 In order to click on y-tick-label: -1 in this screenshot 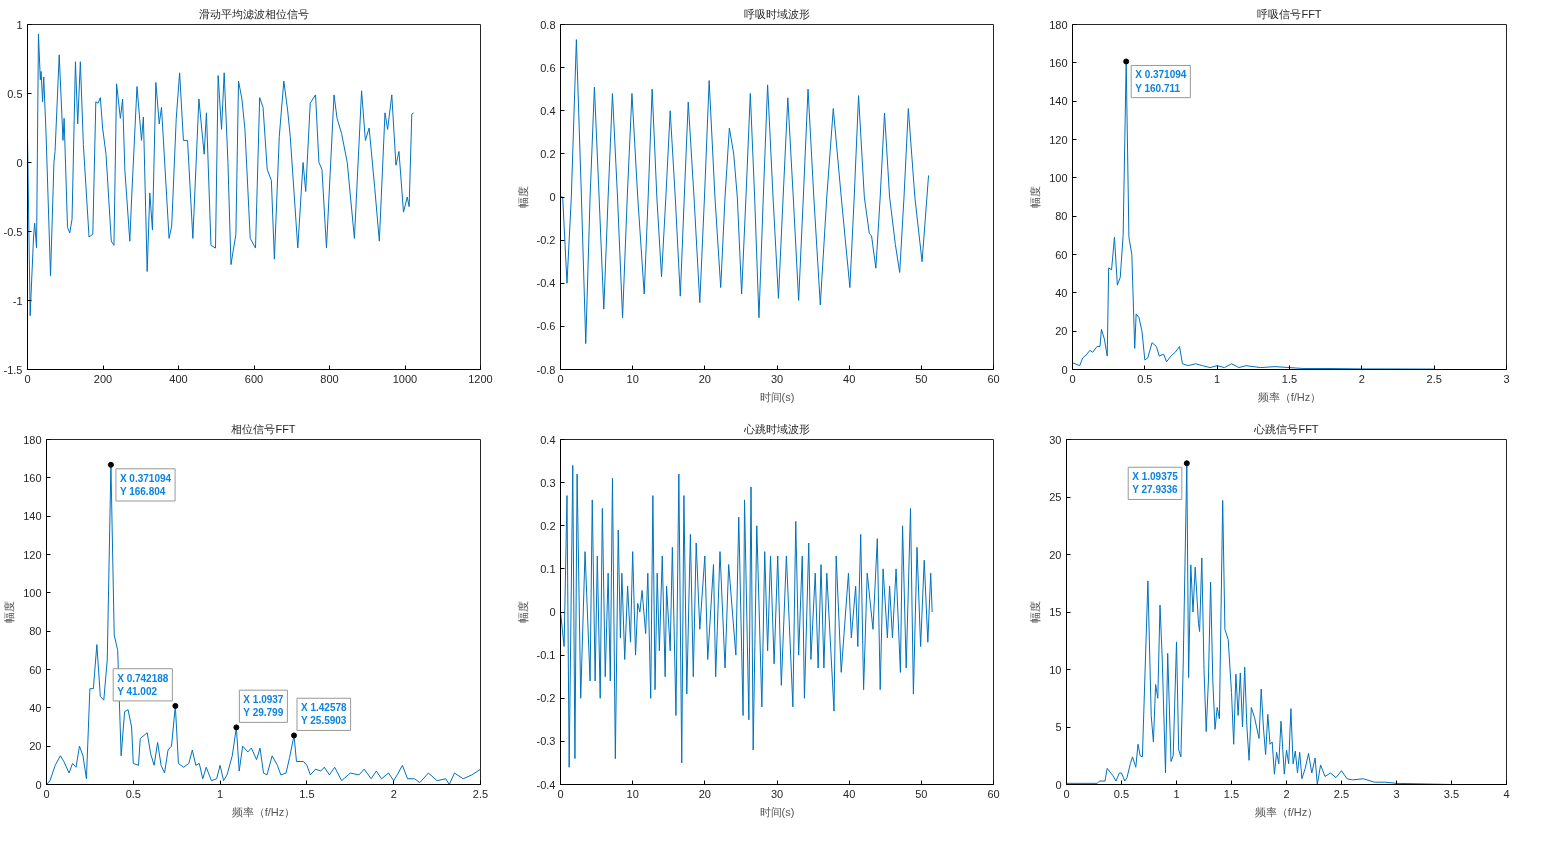, I will do `click(17, 300)`.